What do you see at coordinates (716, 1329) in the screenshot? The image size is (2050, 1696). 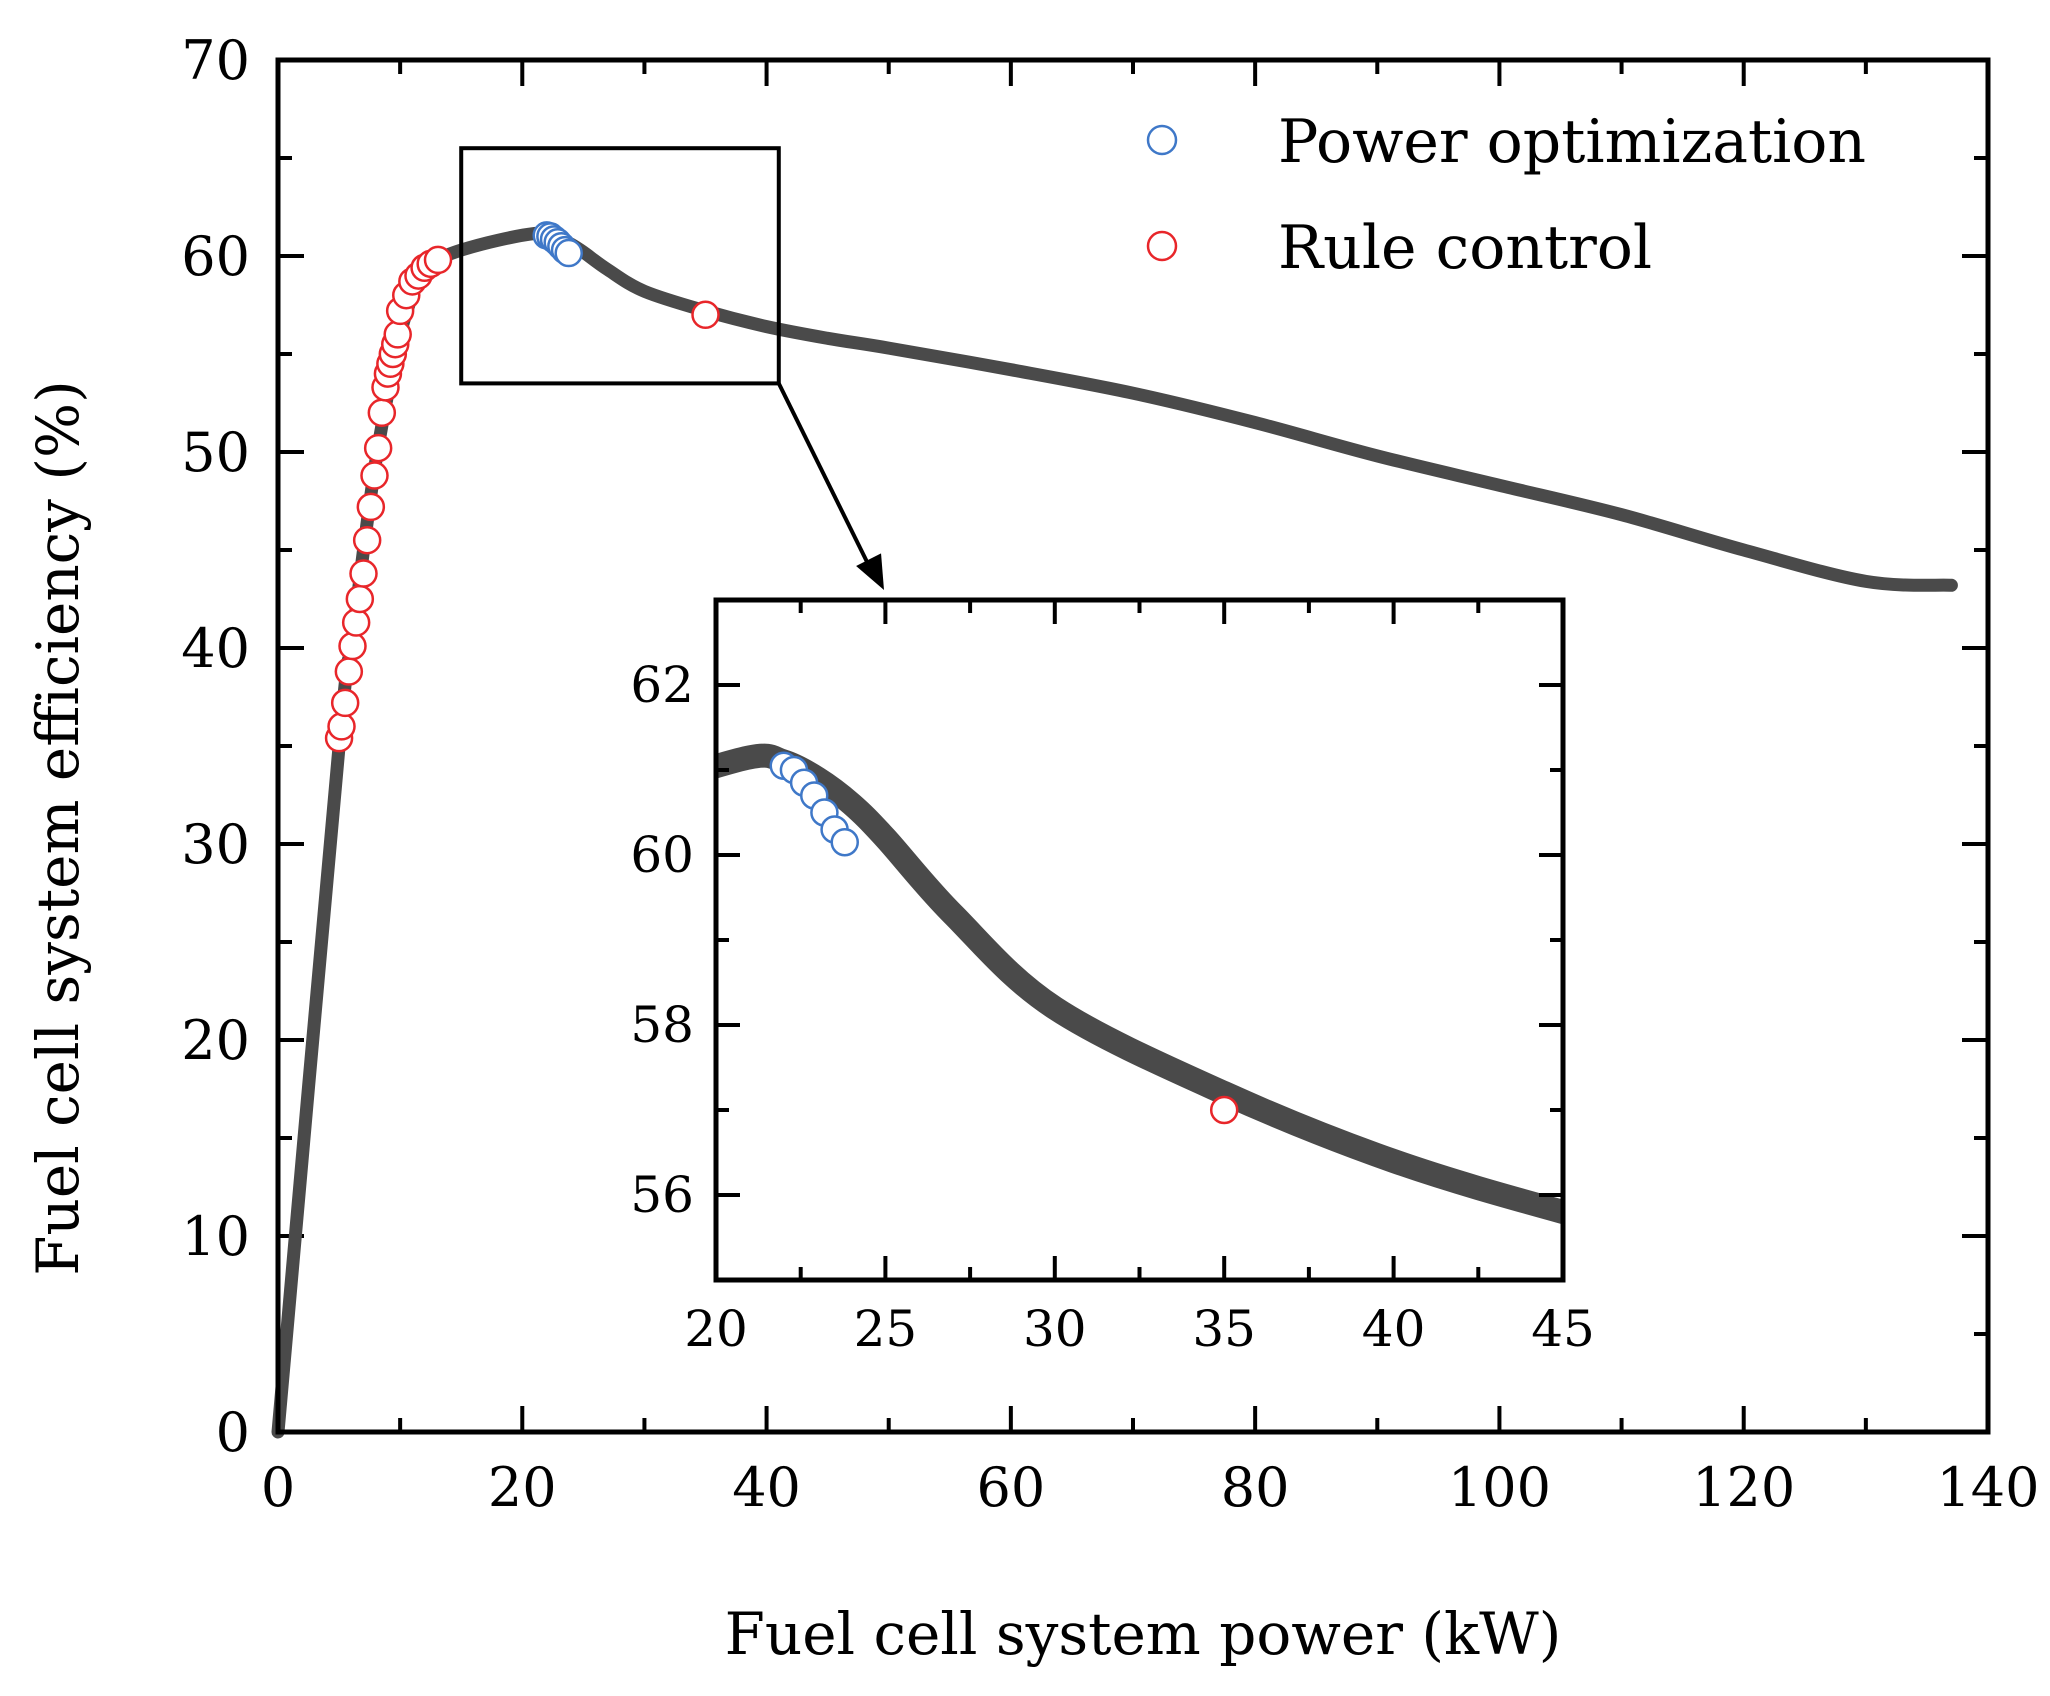 I see `inset-x-tick-label: 20` at bounding box center [716, 1329].